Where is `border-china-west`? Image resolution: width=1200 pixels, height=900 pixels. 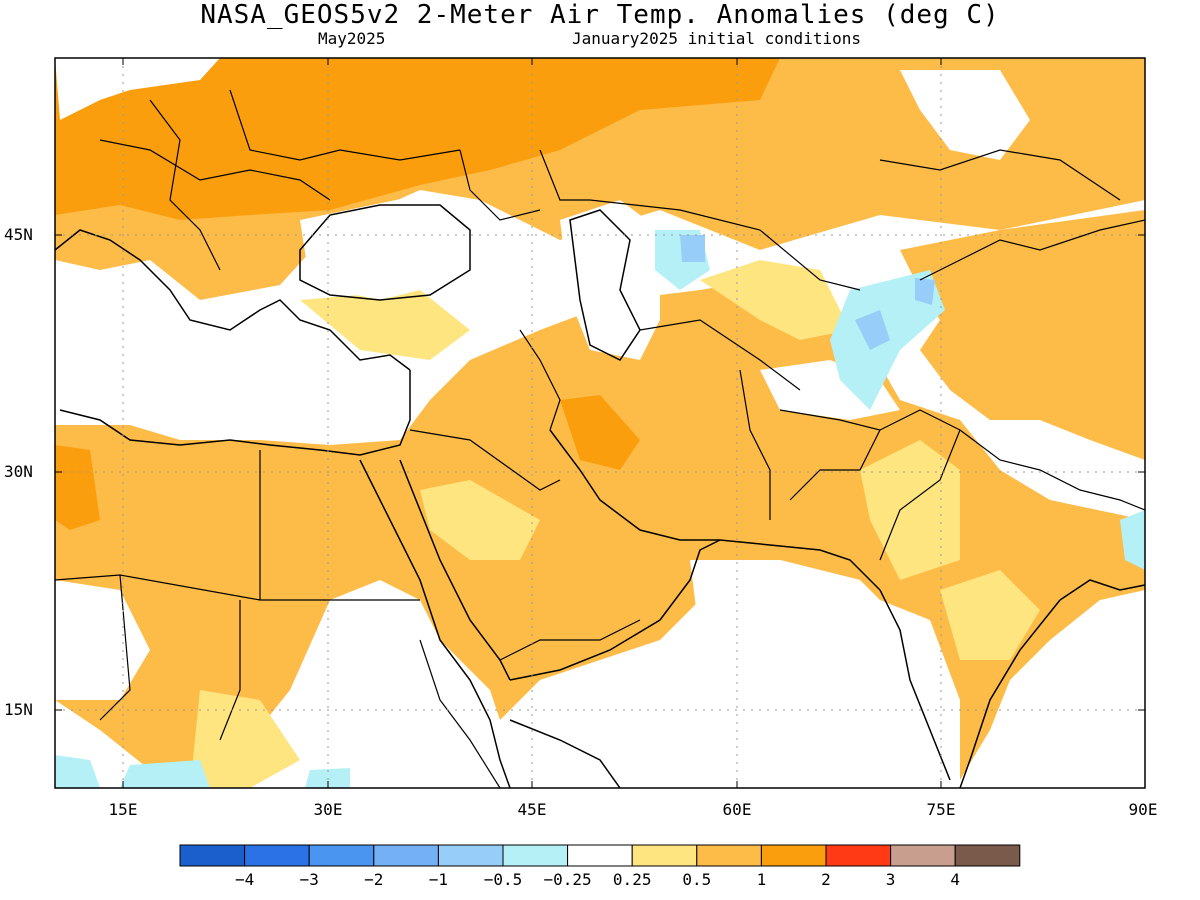 border-china-west is located at coordinates (1032, 250).